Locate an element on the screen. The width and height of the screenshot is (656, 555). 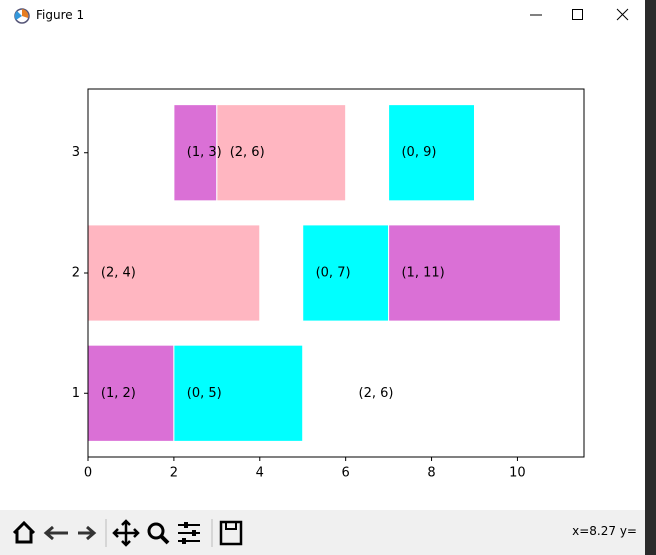
x-tick-label: 2 is located at coordinates (174, 473).